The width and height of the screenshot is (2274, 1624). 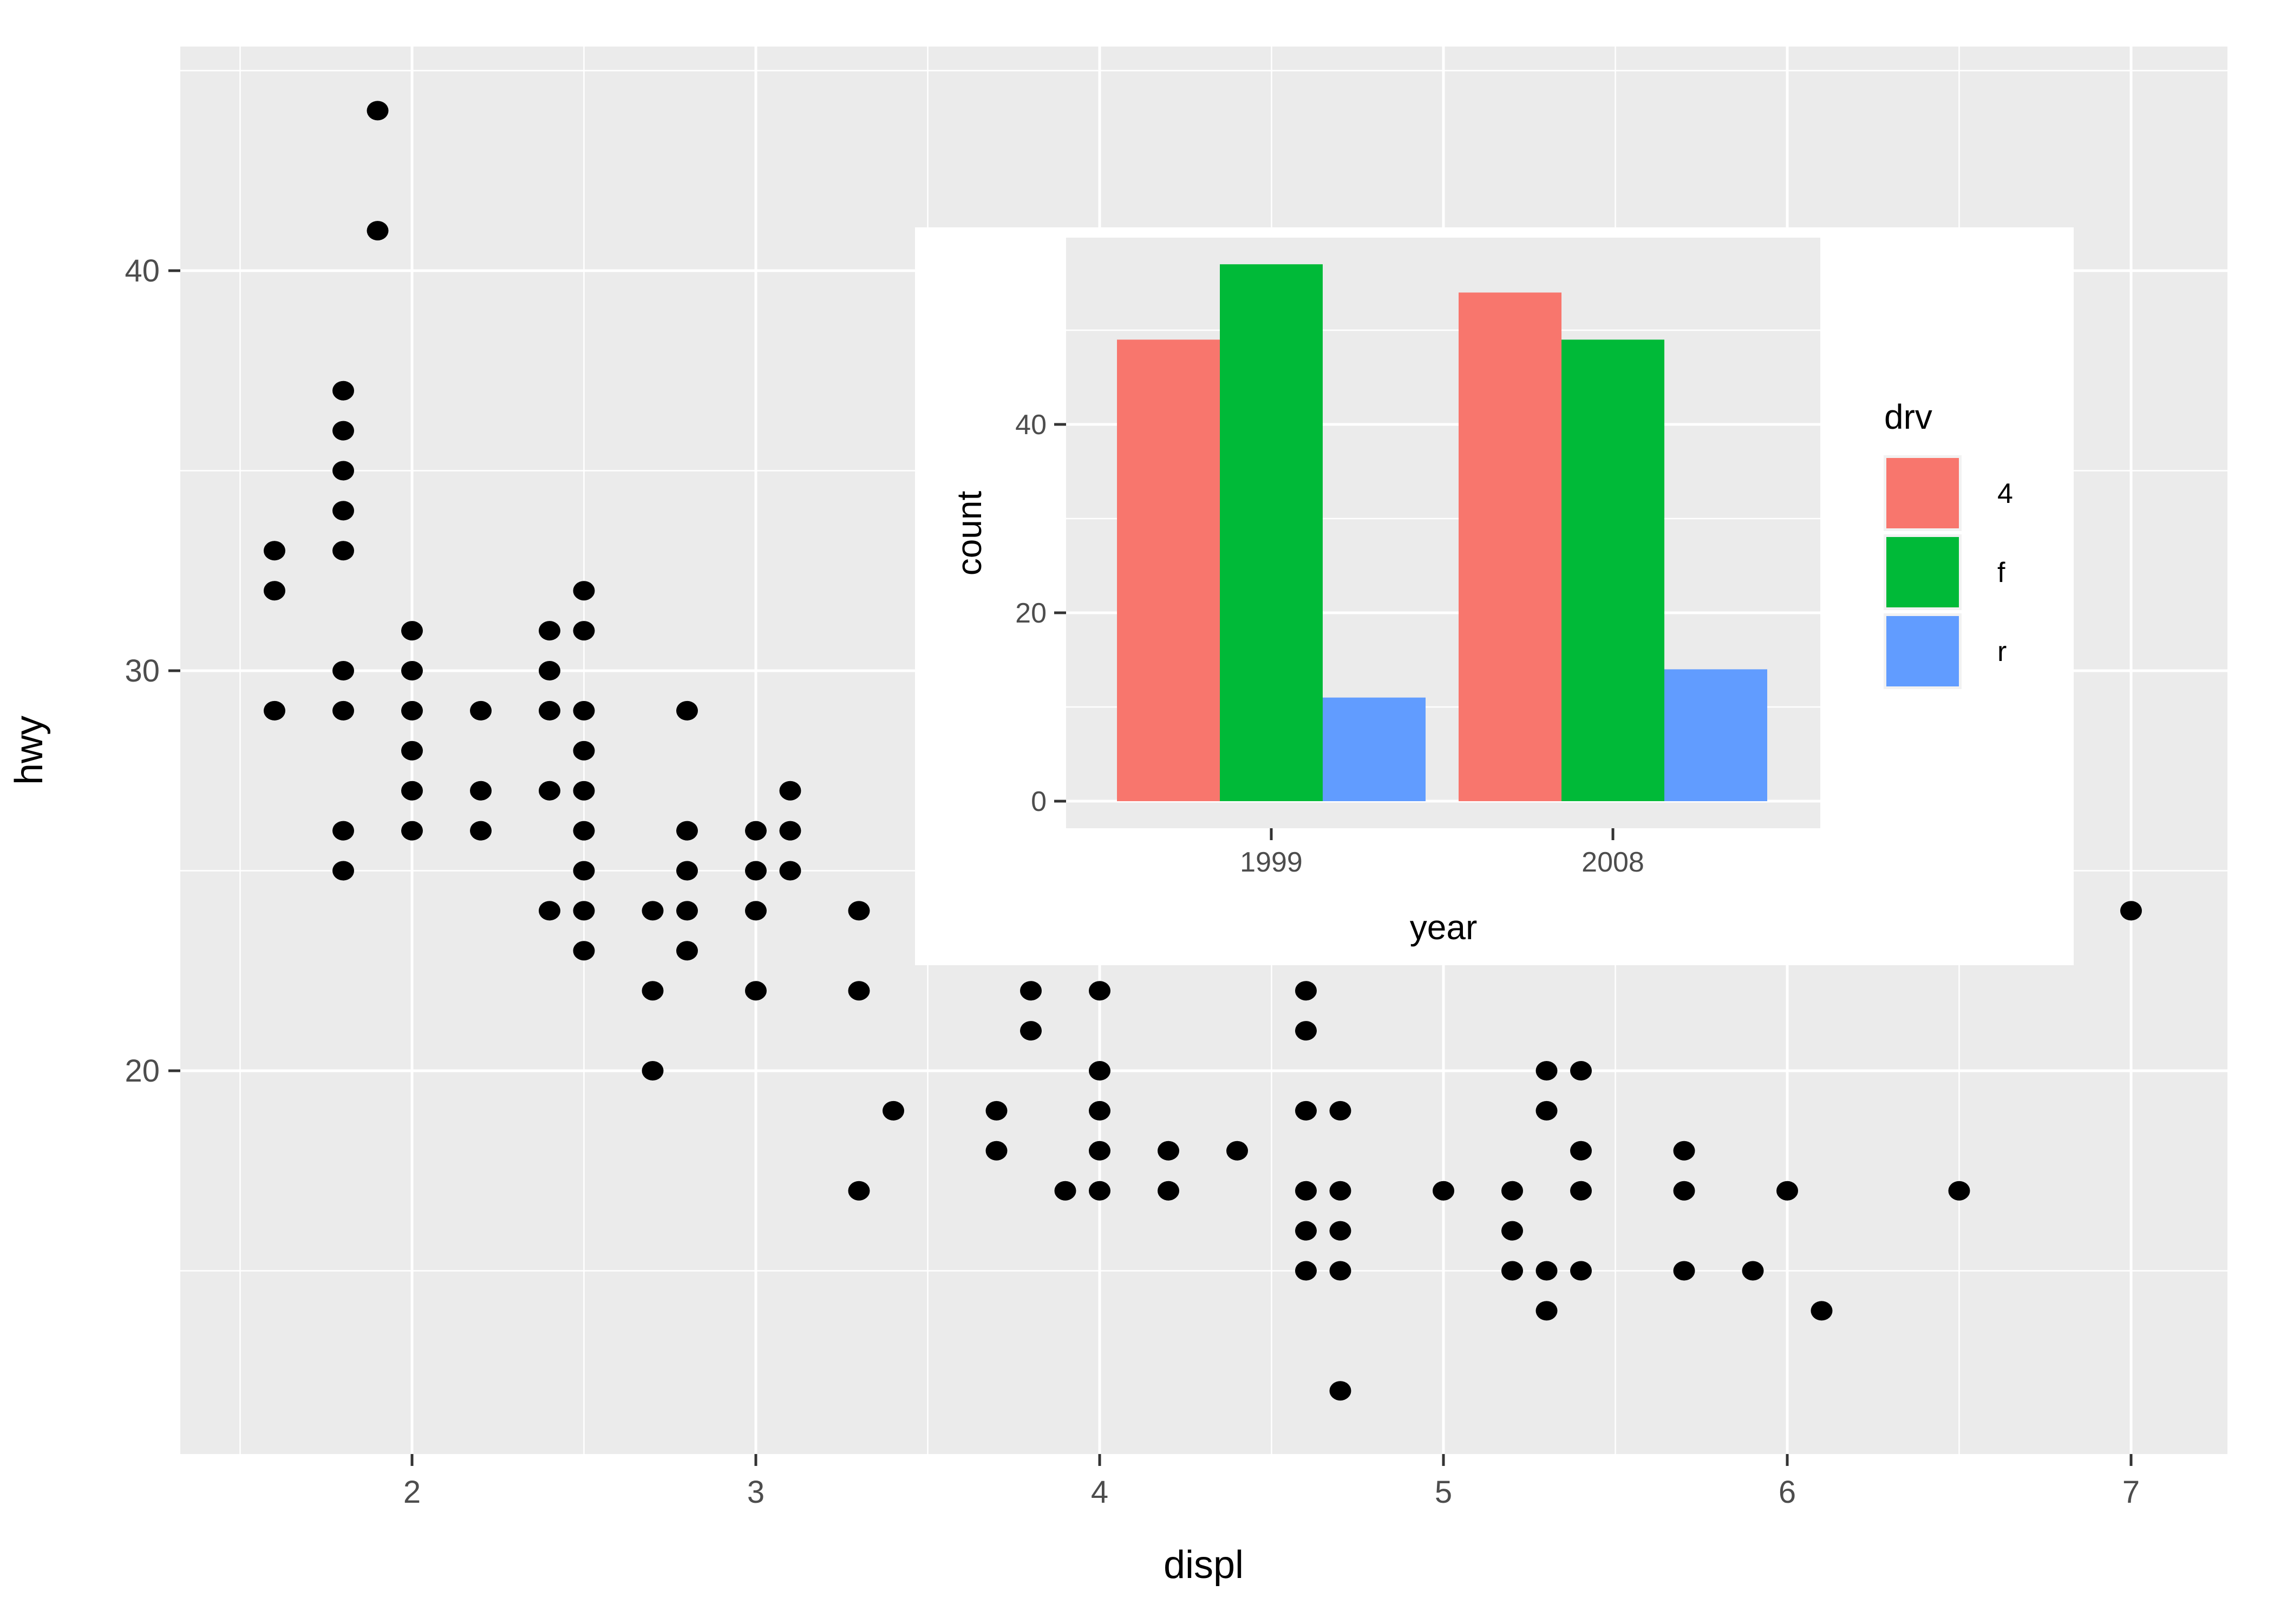 What do you see at coordinates (2001, 572) in the screenshot?
I see `legend-label-f: f` at bounding box center [2001, 572].